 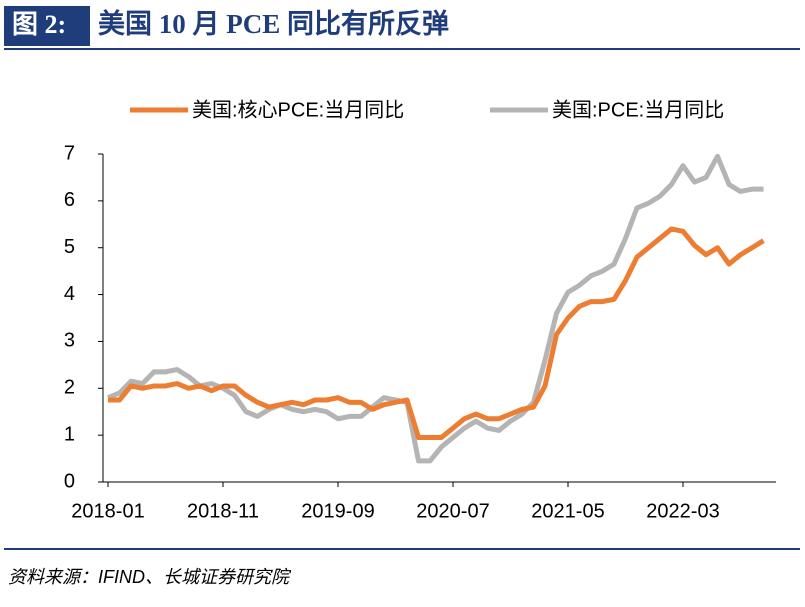 What do you see at coordinates (273, 23) in the screenshot?
I see `chart-title: 美国 10 月 PCE 同比有所反弹` at bounding box center [273, 23].